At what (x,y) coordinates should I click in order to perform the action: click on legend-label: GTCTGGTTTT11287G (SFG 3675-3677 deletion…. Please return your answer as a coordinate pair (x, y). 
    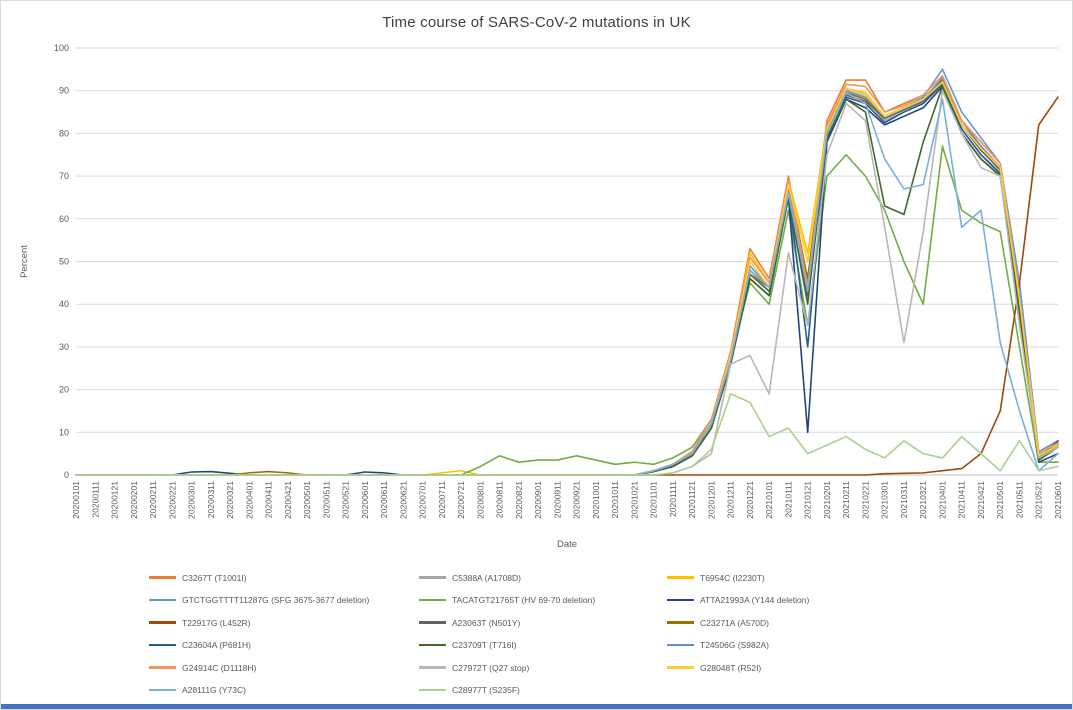
    Looking at the image, I should click on (276, 600).